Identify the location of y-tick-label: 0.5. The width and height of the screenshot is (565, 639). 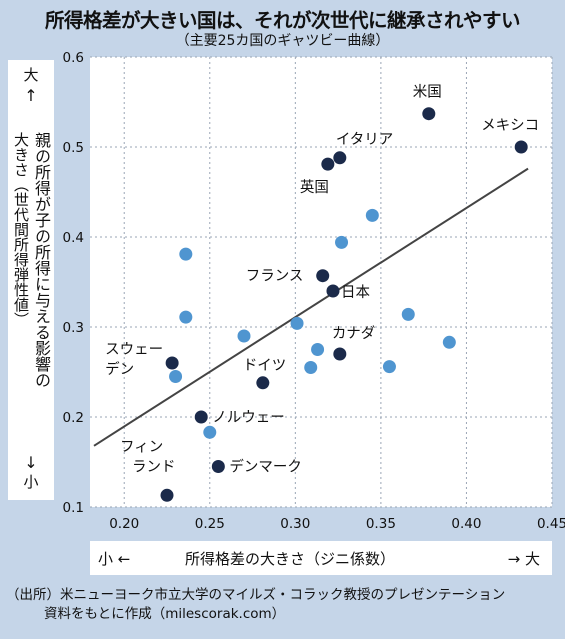
(73, 148).